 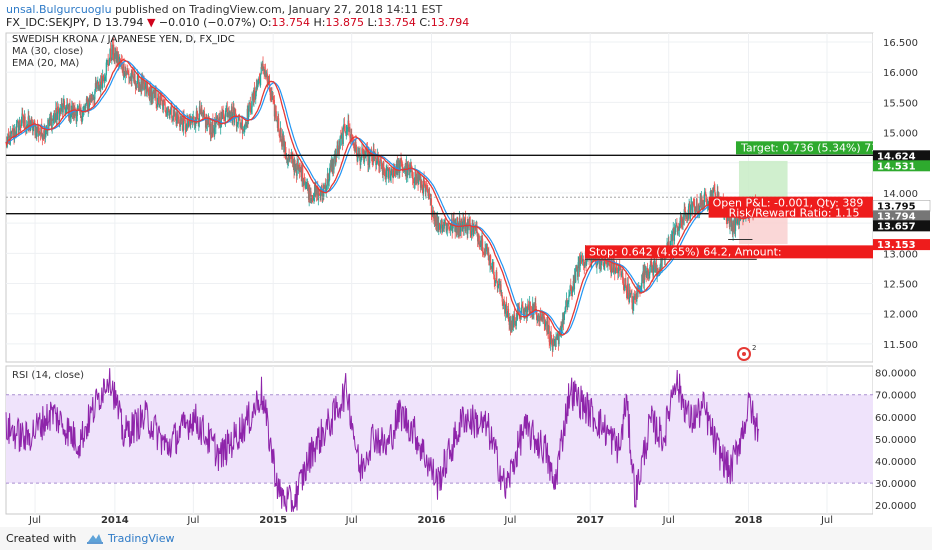 I want to click on tradingview-brand-link: TradingView, so click(x=141, y=538).